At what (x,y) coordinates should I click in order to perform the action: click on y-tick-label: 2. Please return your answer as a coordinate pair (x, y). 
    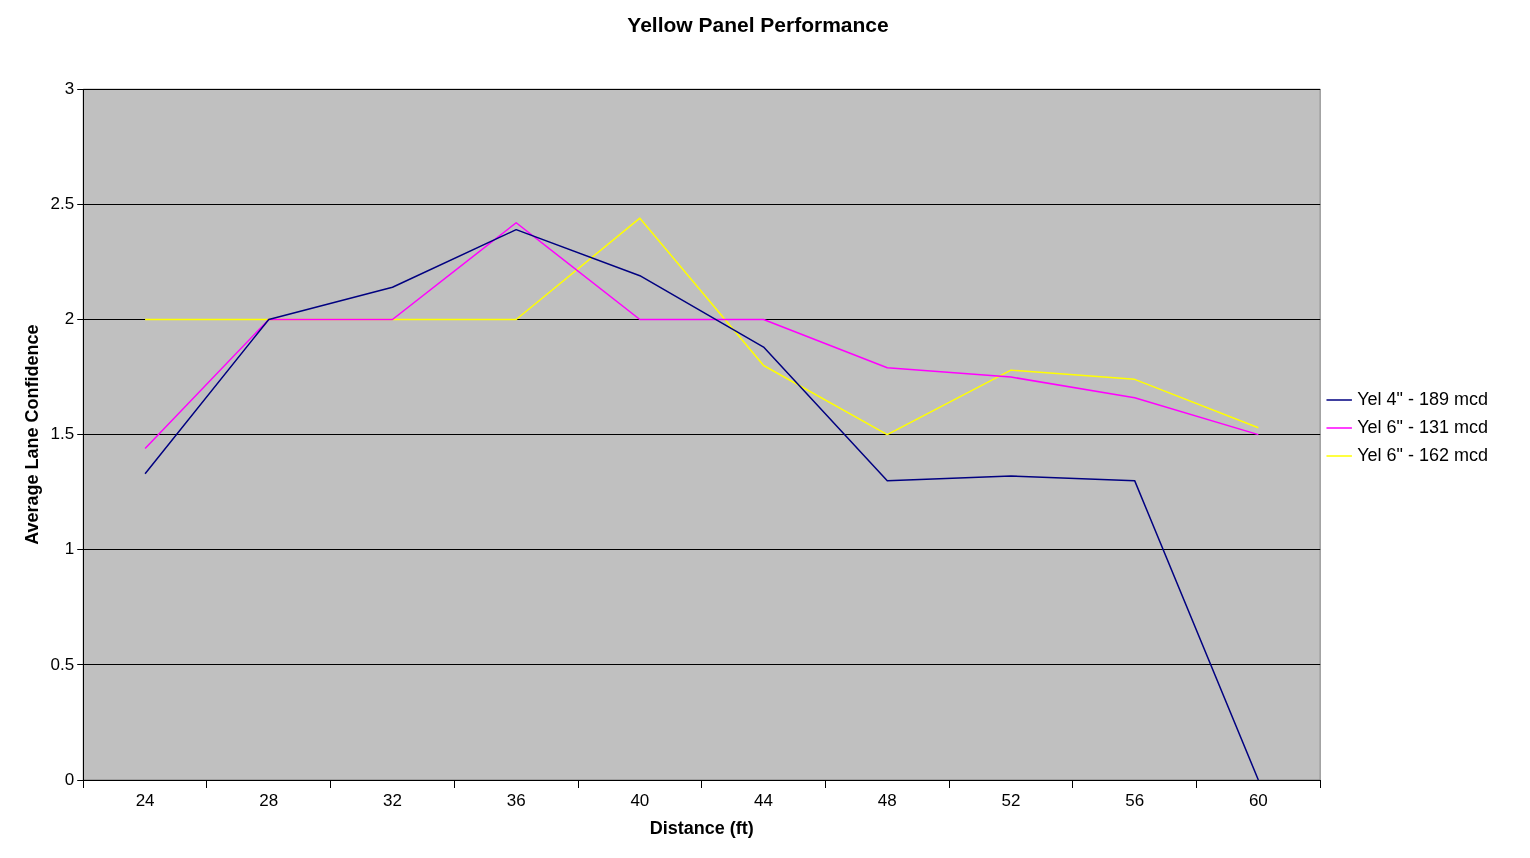
    Looking at the image, I should click on (69, 319).